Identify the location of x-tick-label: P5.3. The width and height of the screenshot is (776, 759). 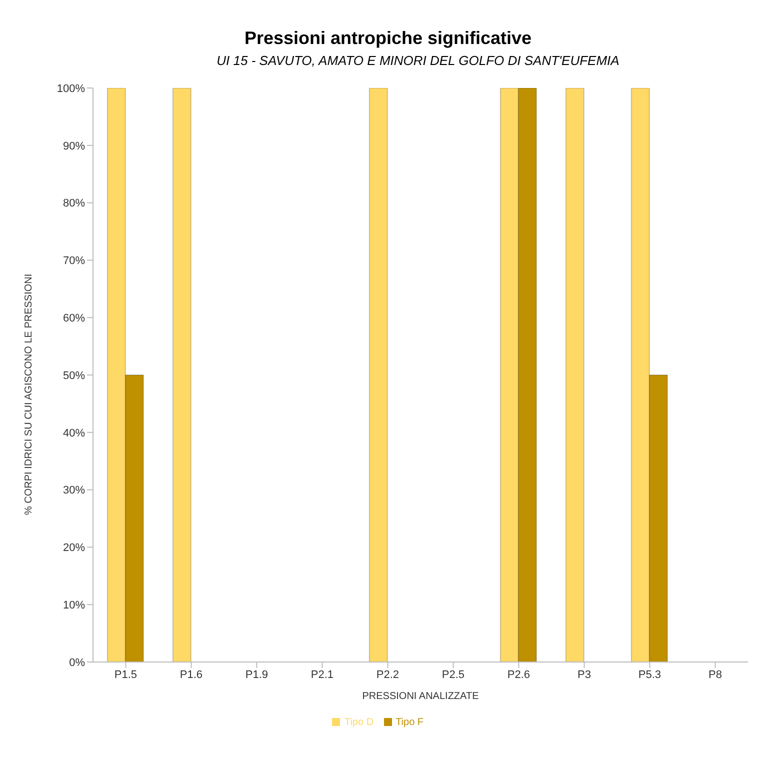
(650, 674).